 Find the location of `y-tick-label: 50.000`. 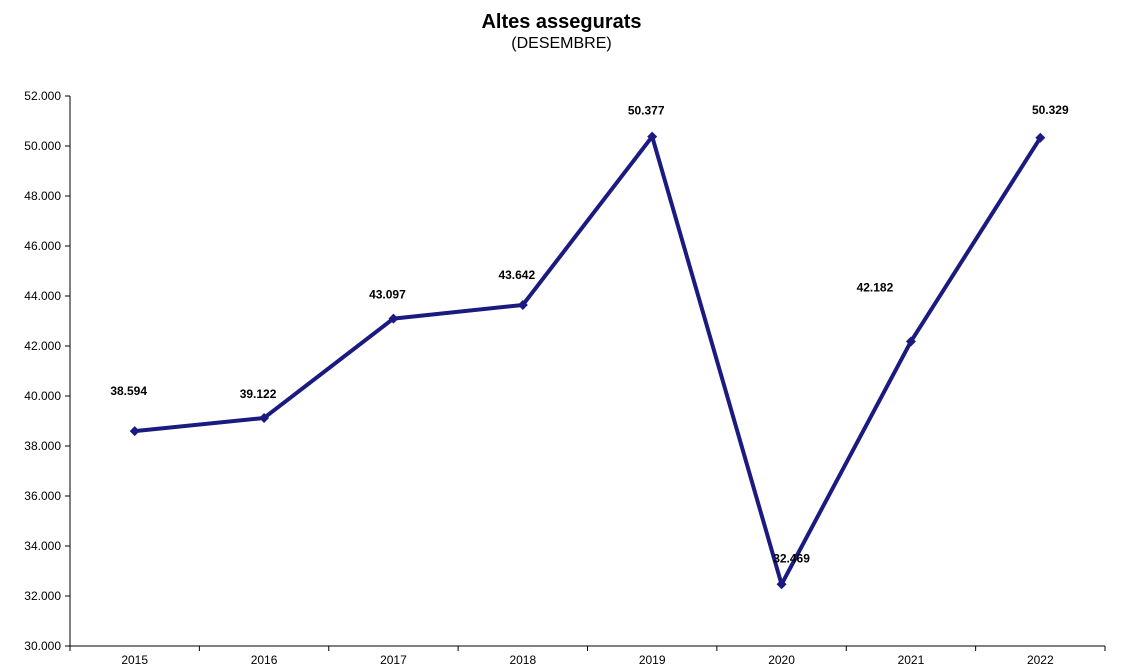

y-tick-label: 50.000 is located at coordinates (42, 146).